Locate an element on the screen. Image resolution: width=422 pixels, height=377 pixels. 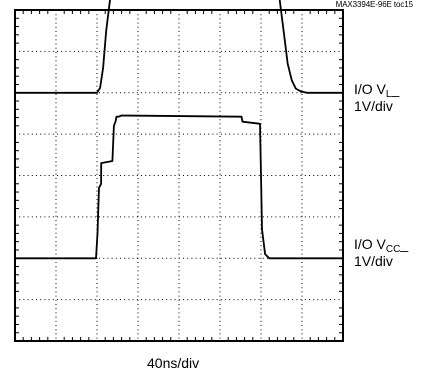
trace-name-vl-sub: L is located at coordinates (388, 94).